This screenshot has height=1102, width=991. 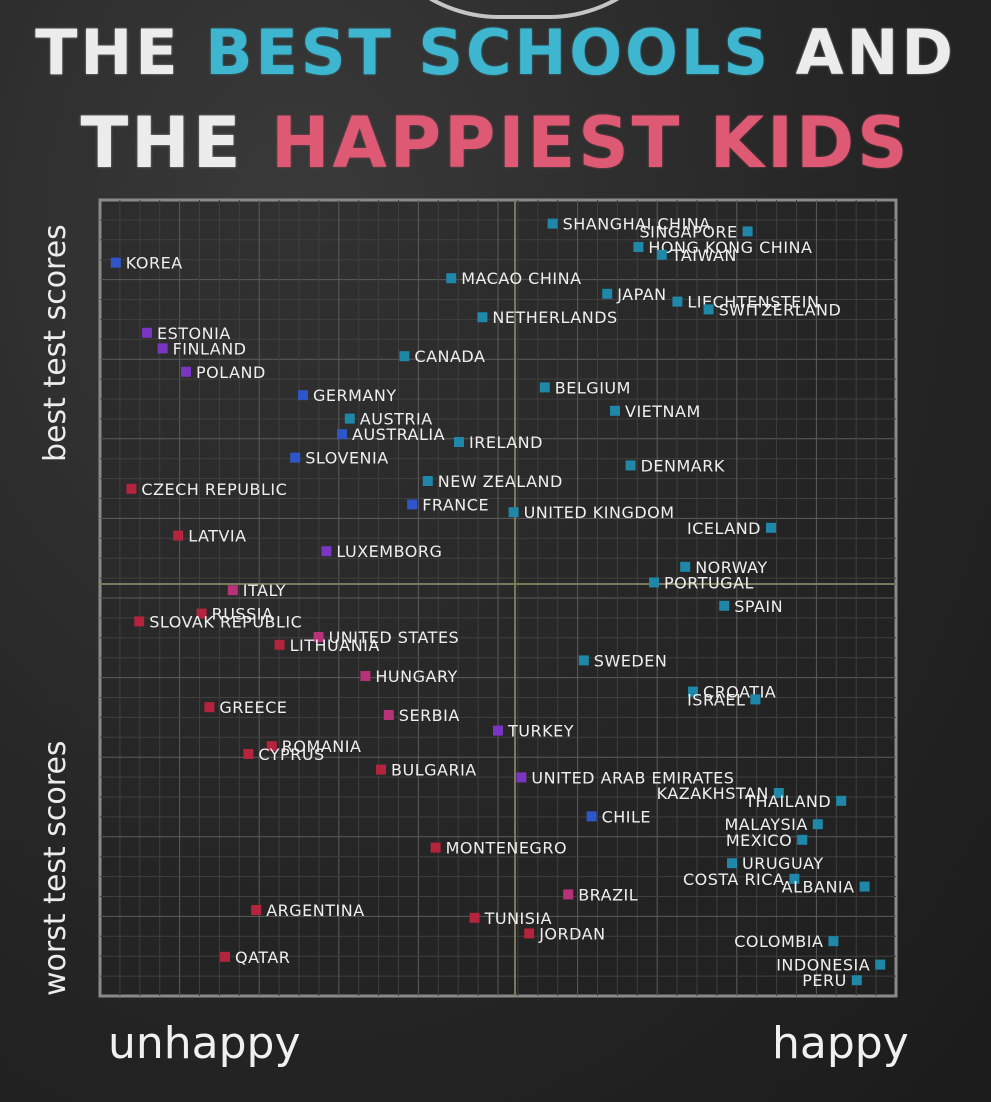 What do you see at coordinates (449, 356) in the screenshot?
I see `point-label: CANADA` at bounding box center [449, 356].